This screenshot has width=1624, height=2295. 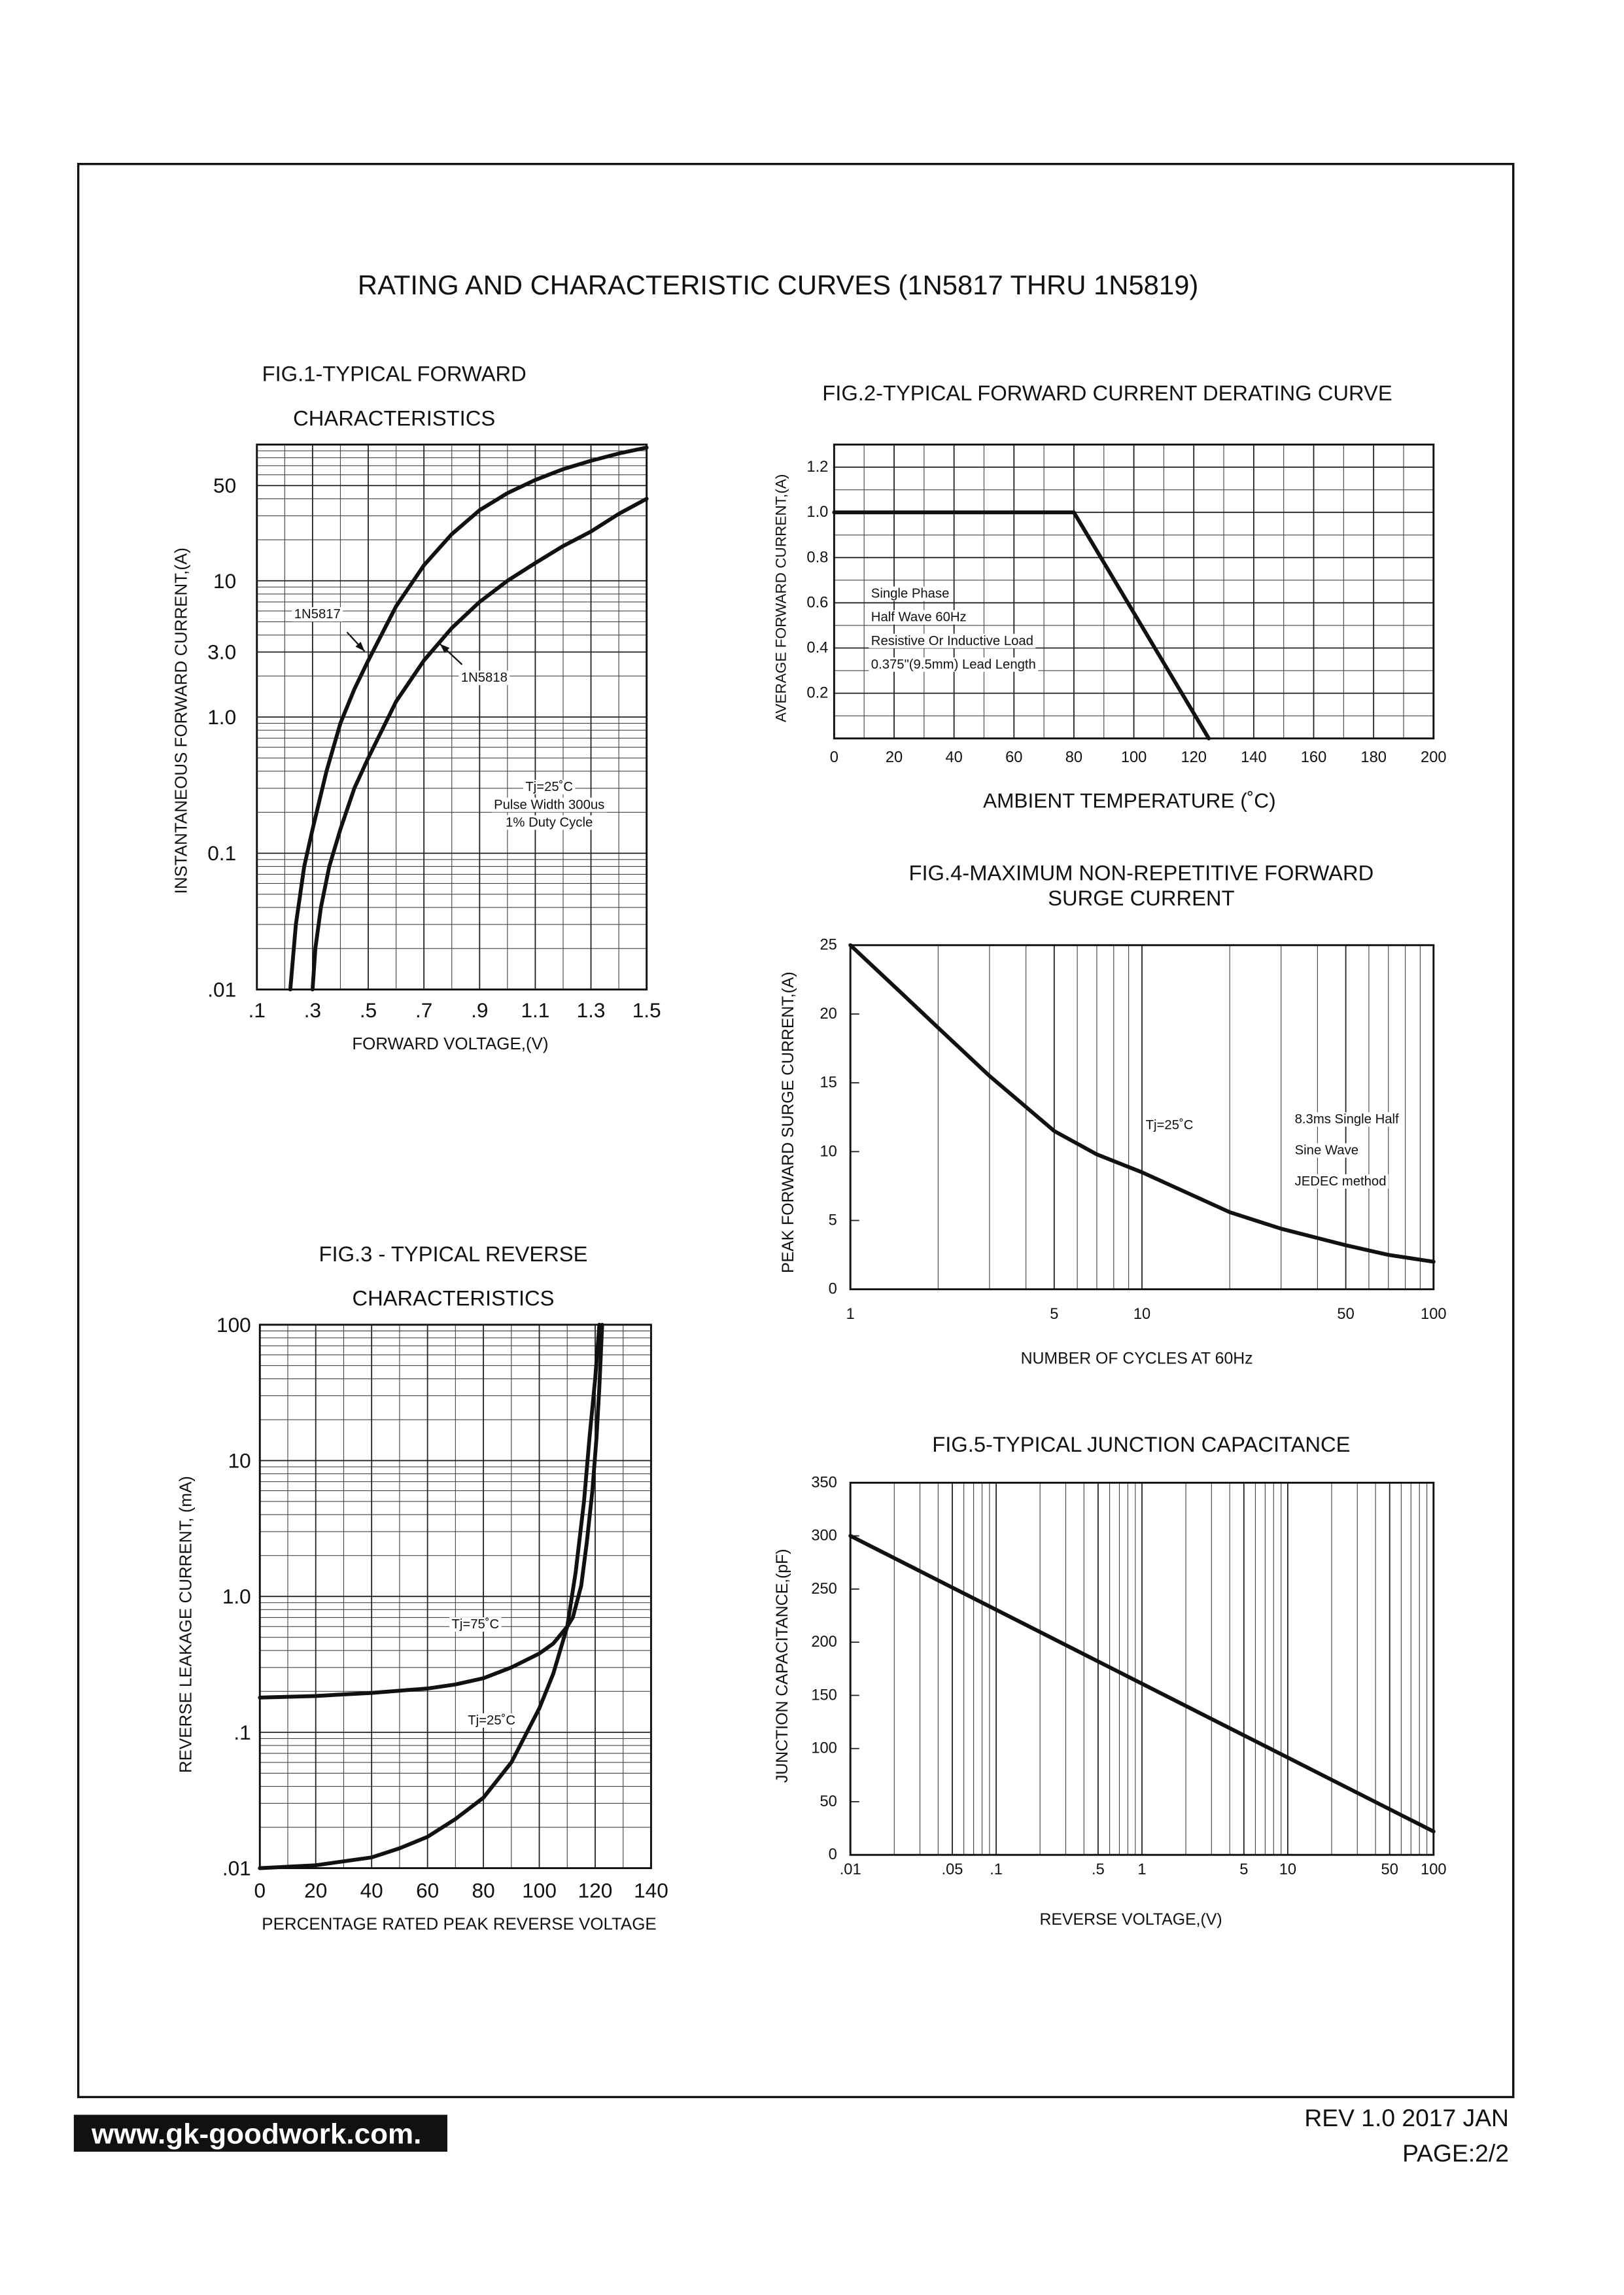 What do you see at coordinates (1141, 898) in the screenshot?
I see `figure-title: SURGE CURRENT` at bounding box center [1141, 898].